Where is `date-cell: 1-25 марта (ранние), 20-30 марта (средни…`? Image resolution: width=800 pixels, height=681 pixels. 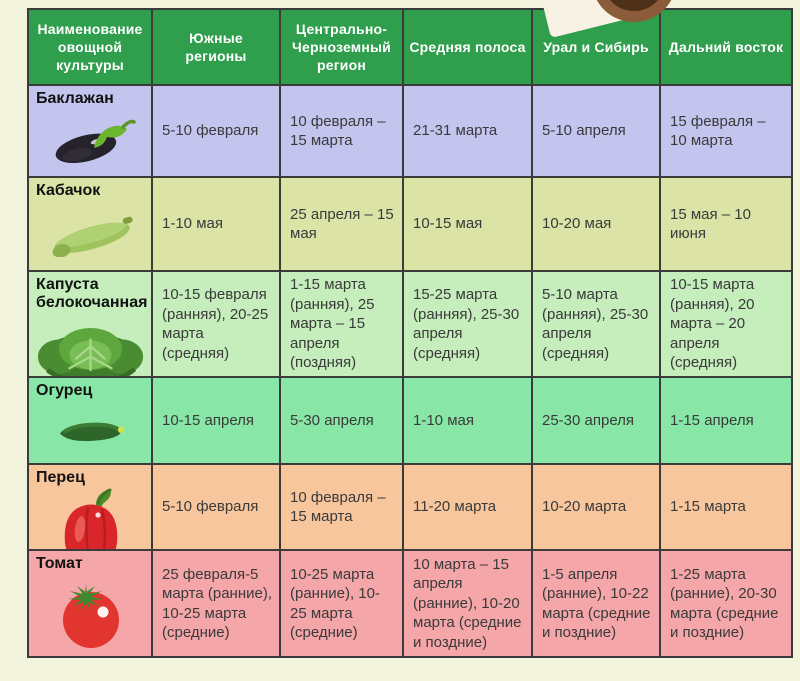 date-cell: 1-25 марта (ранние), 20-30 марта (средни… is located at coordinates (726, 603).